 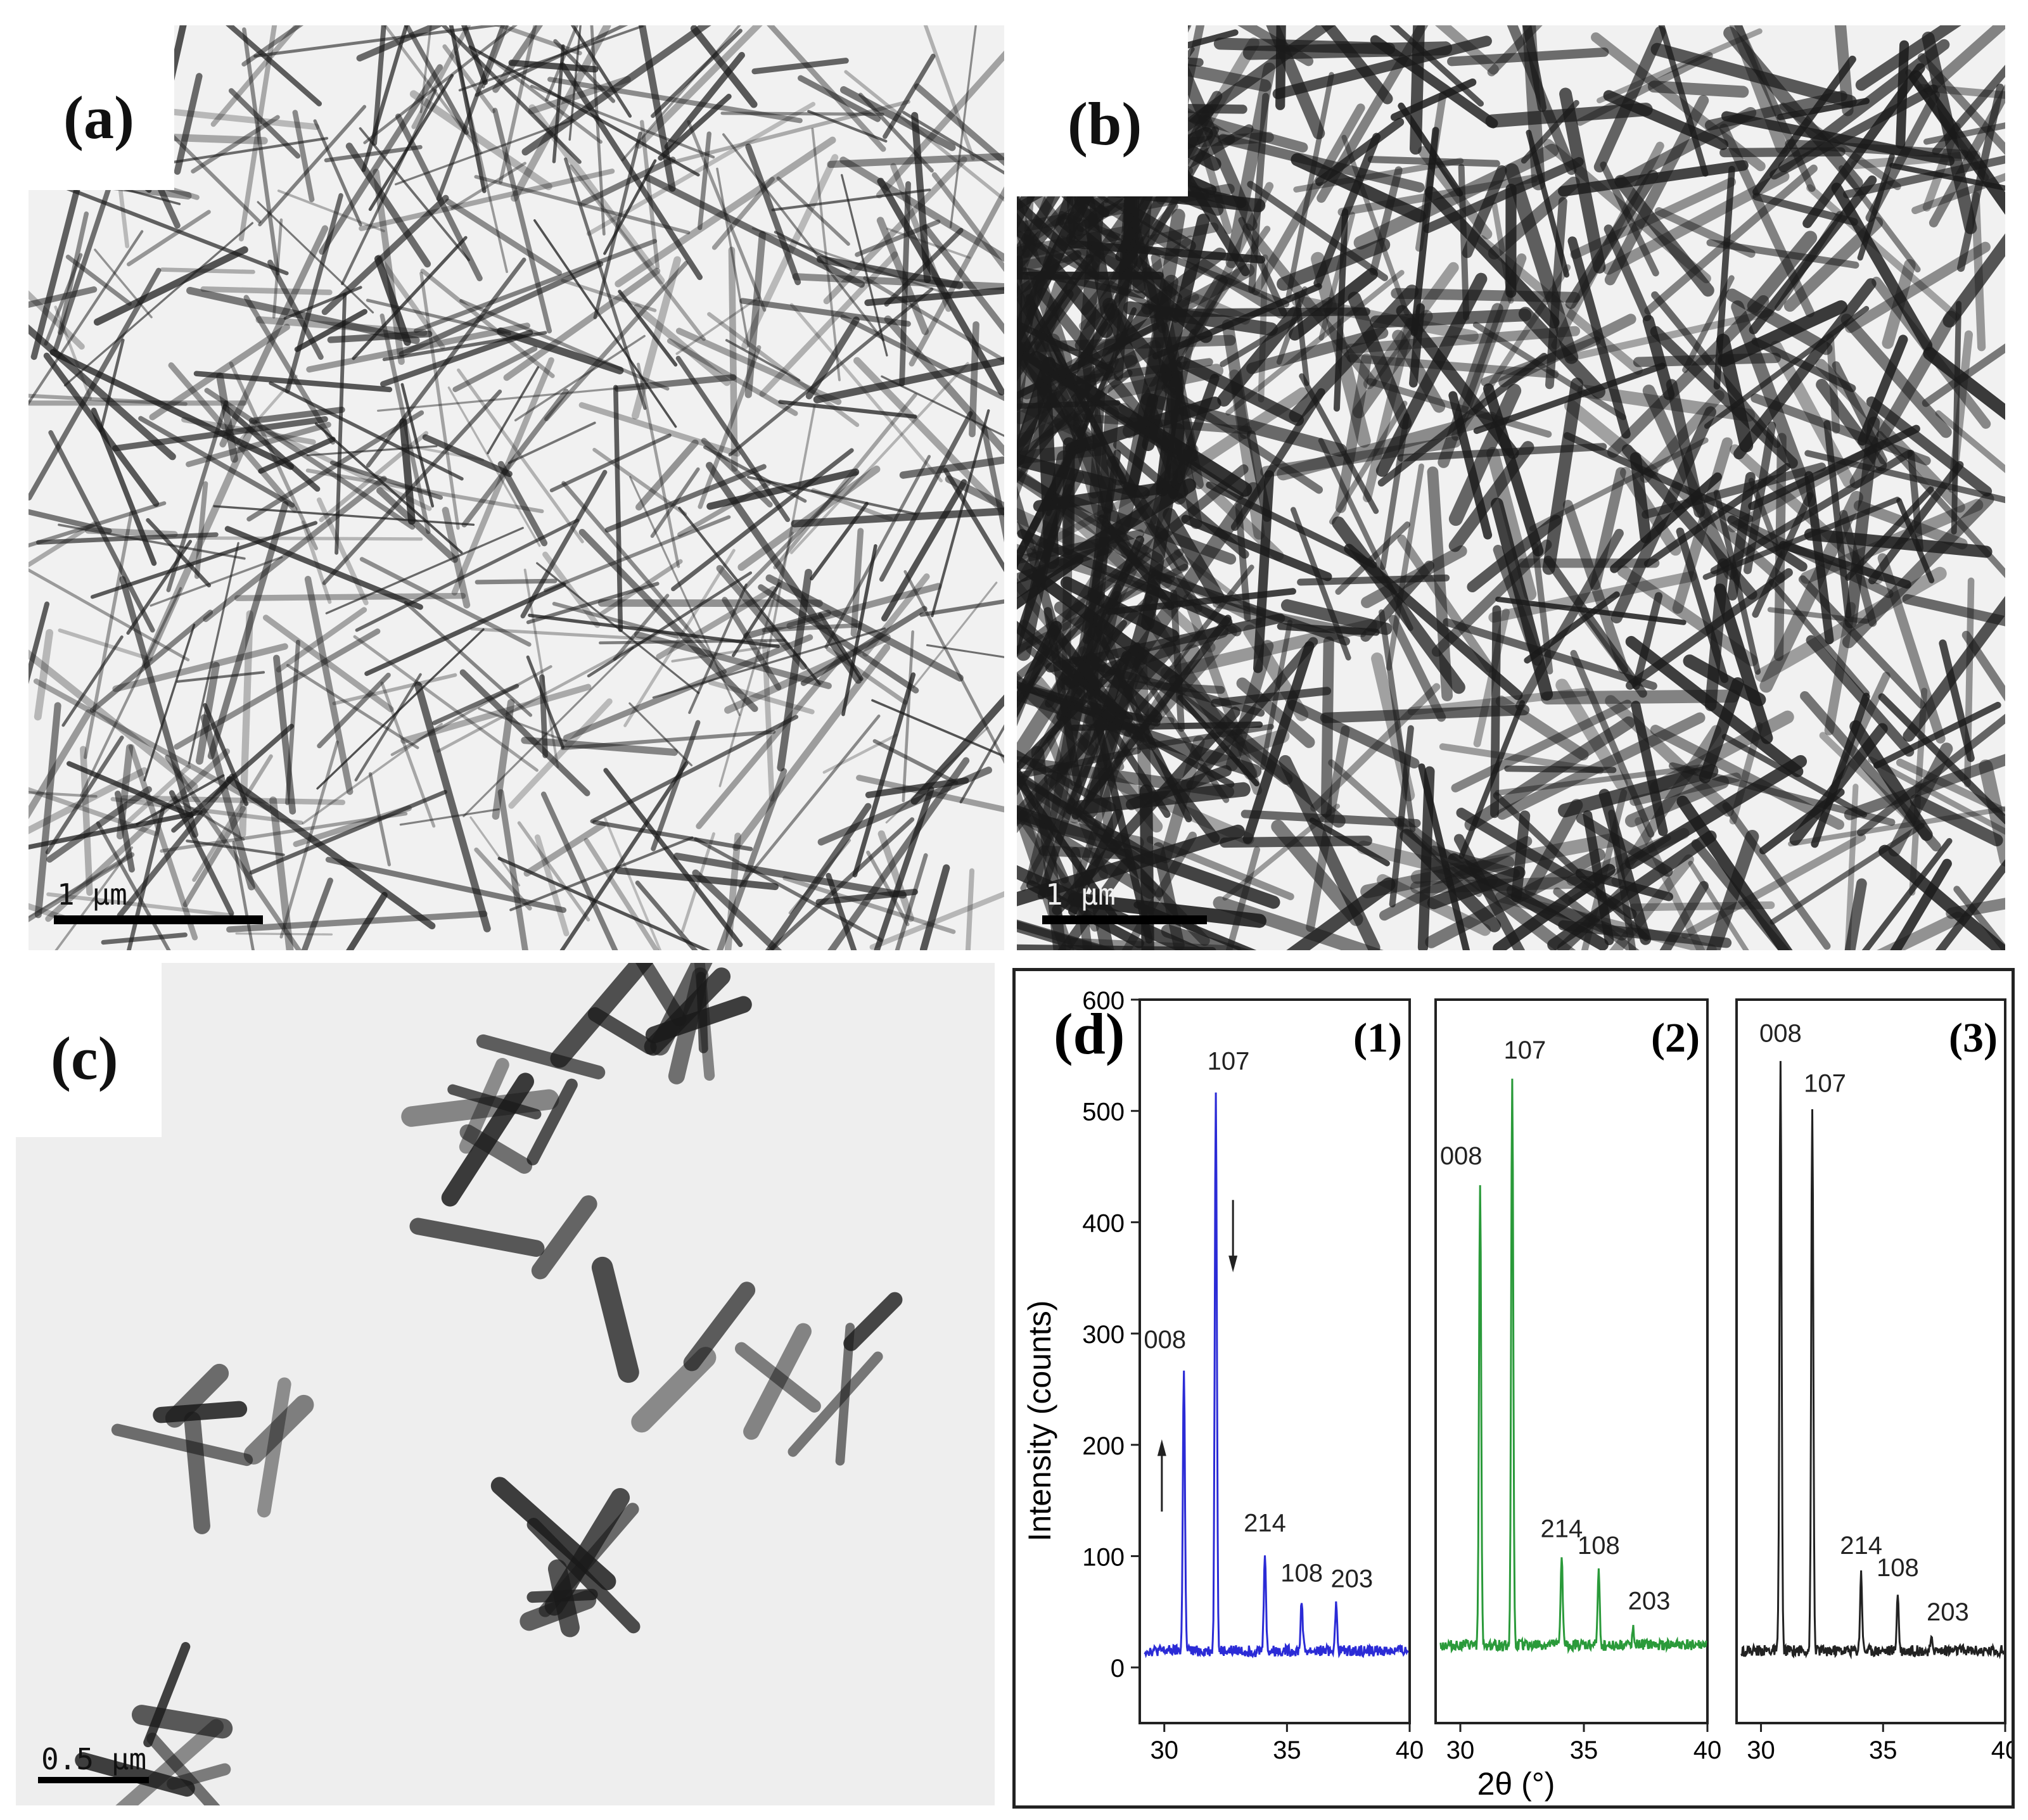 I want to click on scale-bar-label-b: 1 μm, so click(x=1080, y=894).